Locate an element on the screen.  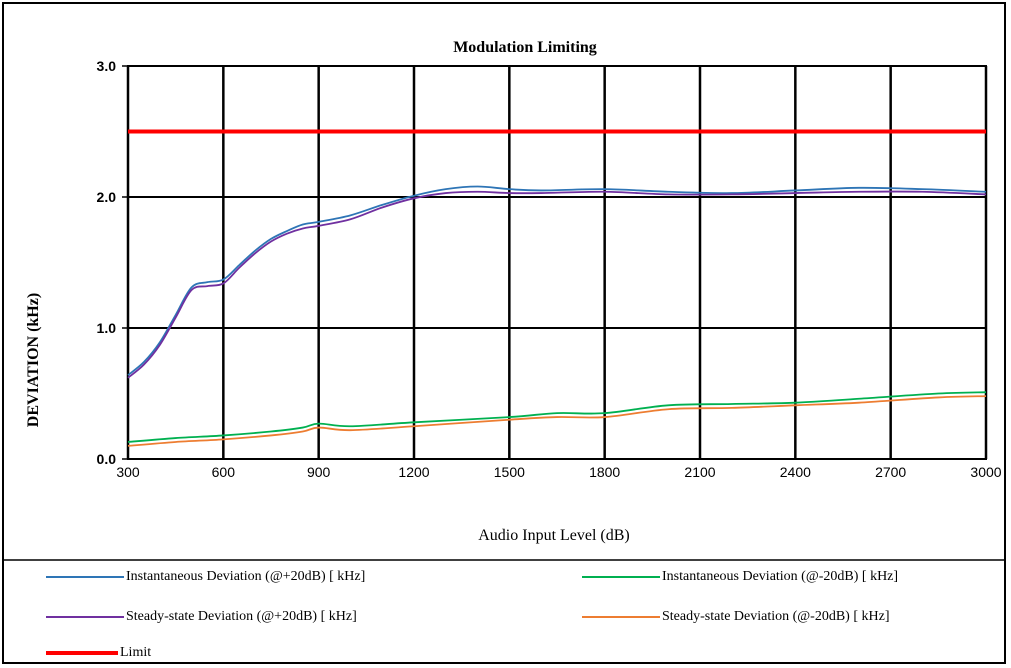
x-tick-label-9: 3000 is located at coordinates (985, 472).